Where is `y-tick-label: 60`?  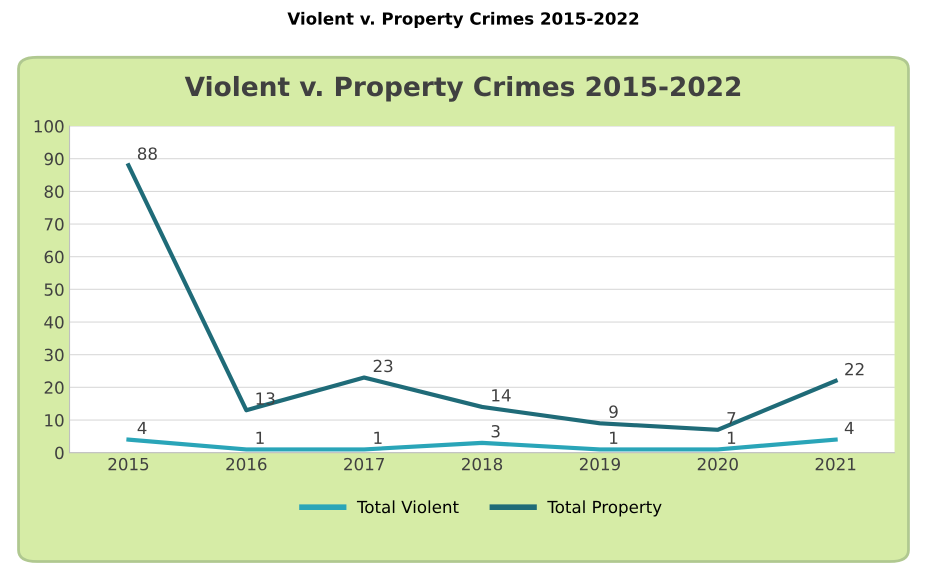
y-tick-label: 60 is located at coordinates (54, 257).